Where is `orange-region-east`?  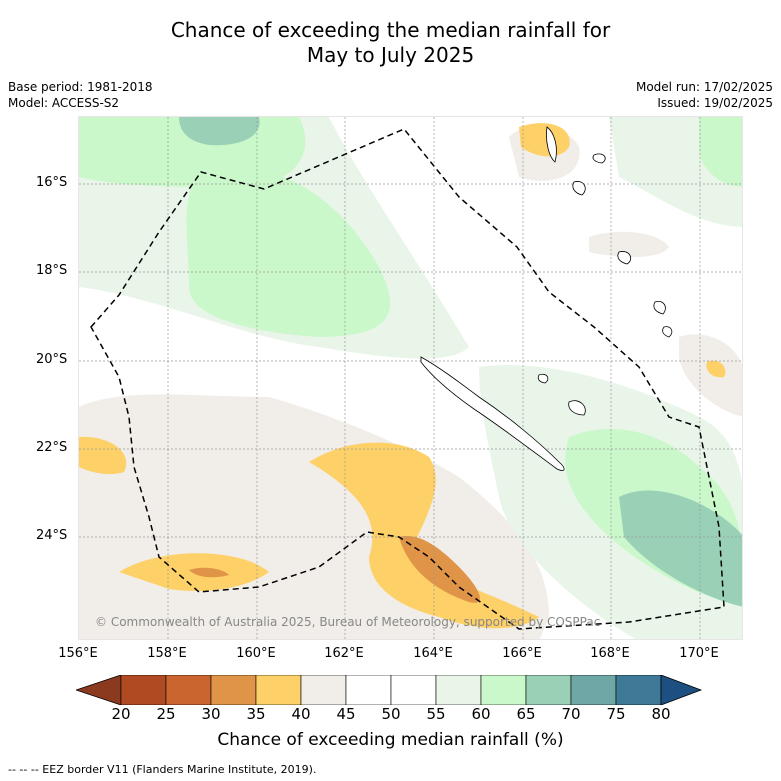 orange-region-east is located at coordinates (716, 369).